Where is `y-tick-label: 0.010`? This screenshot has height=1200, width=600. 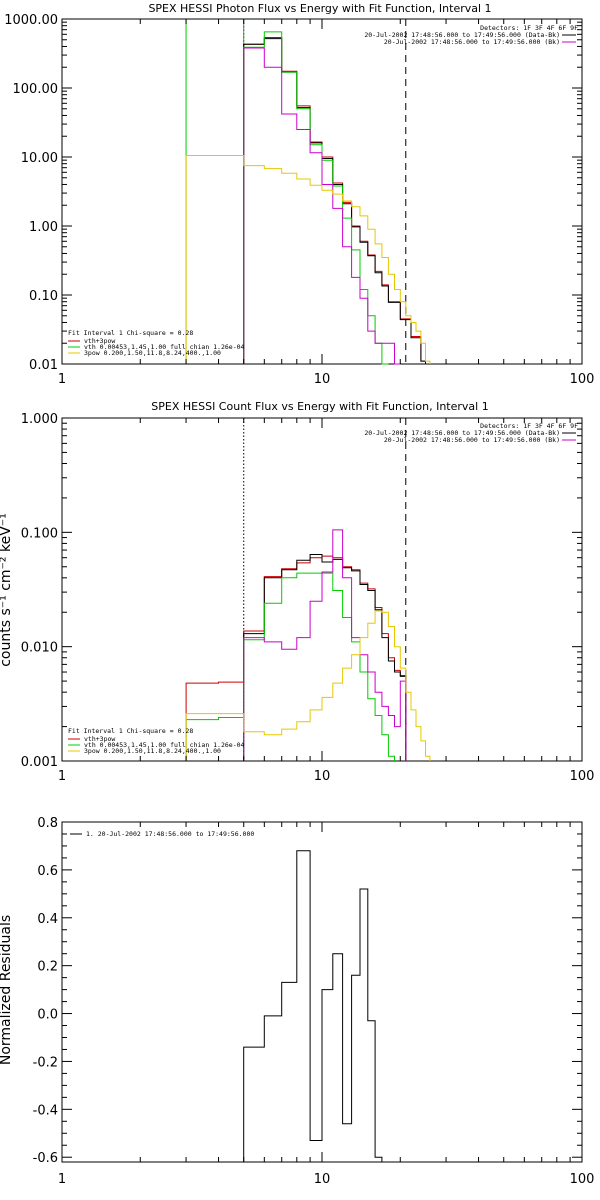
y-tick-label: 0.010 is located at coordinates (39, 648).